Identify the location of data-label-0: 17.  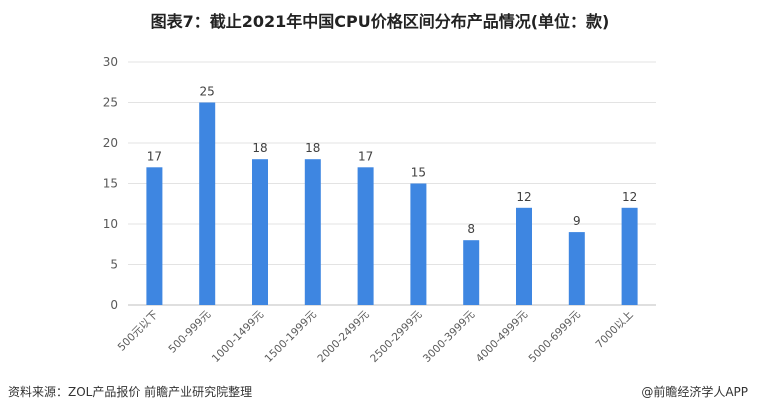
(154, 156).